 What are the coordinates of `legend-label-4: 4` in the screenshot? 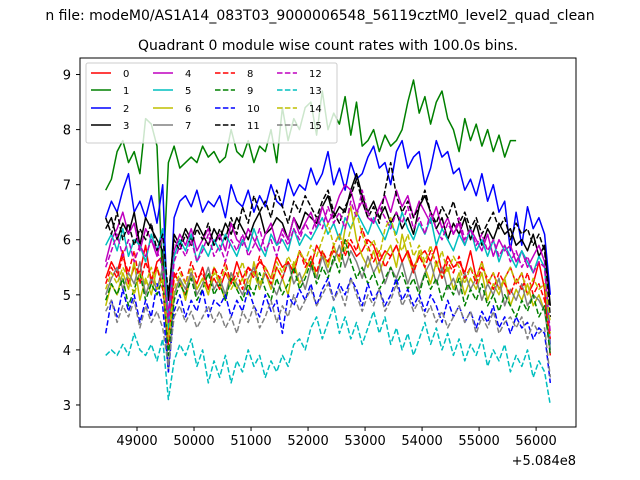 It's located at (188, 74).